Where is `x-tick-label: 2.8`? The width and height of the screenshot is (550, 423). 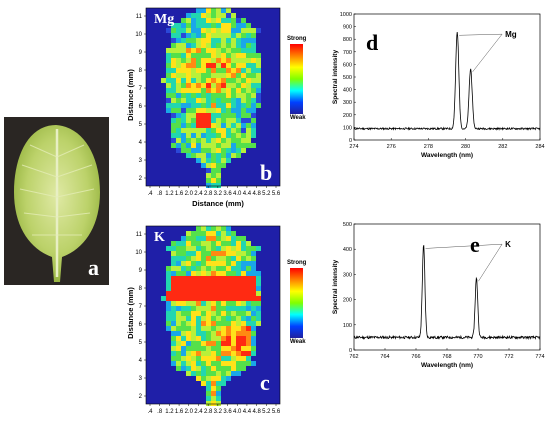
x-tick-label: 2.8 is located at coordinates (208, 412).